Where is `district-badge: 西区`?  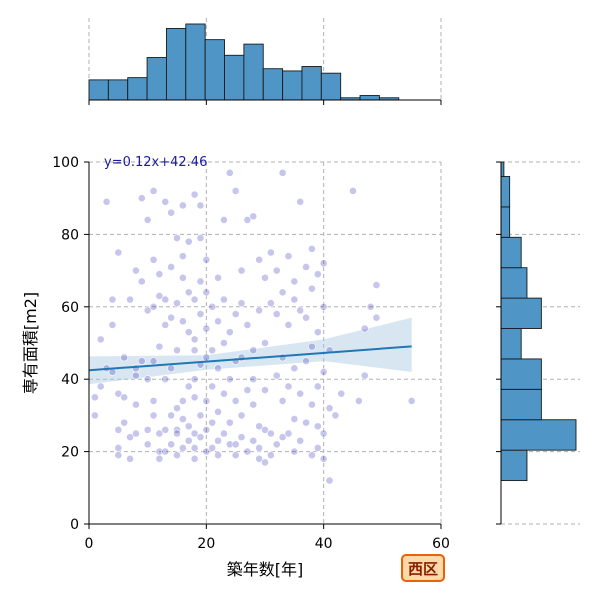 district-badge: 西区 is located at coordinates (423, 568).